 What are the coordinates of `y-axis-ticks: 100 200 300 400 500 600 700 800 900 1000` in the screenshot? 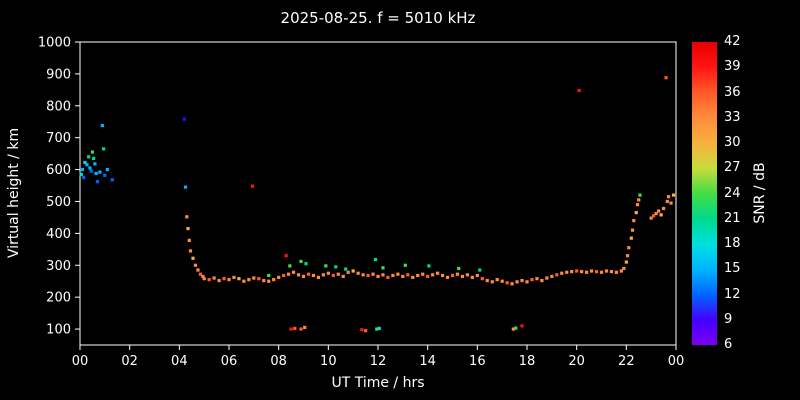 It's located at (59, 187).